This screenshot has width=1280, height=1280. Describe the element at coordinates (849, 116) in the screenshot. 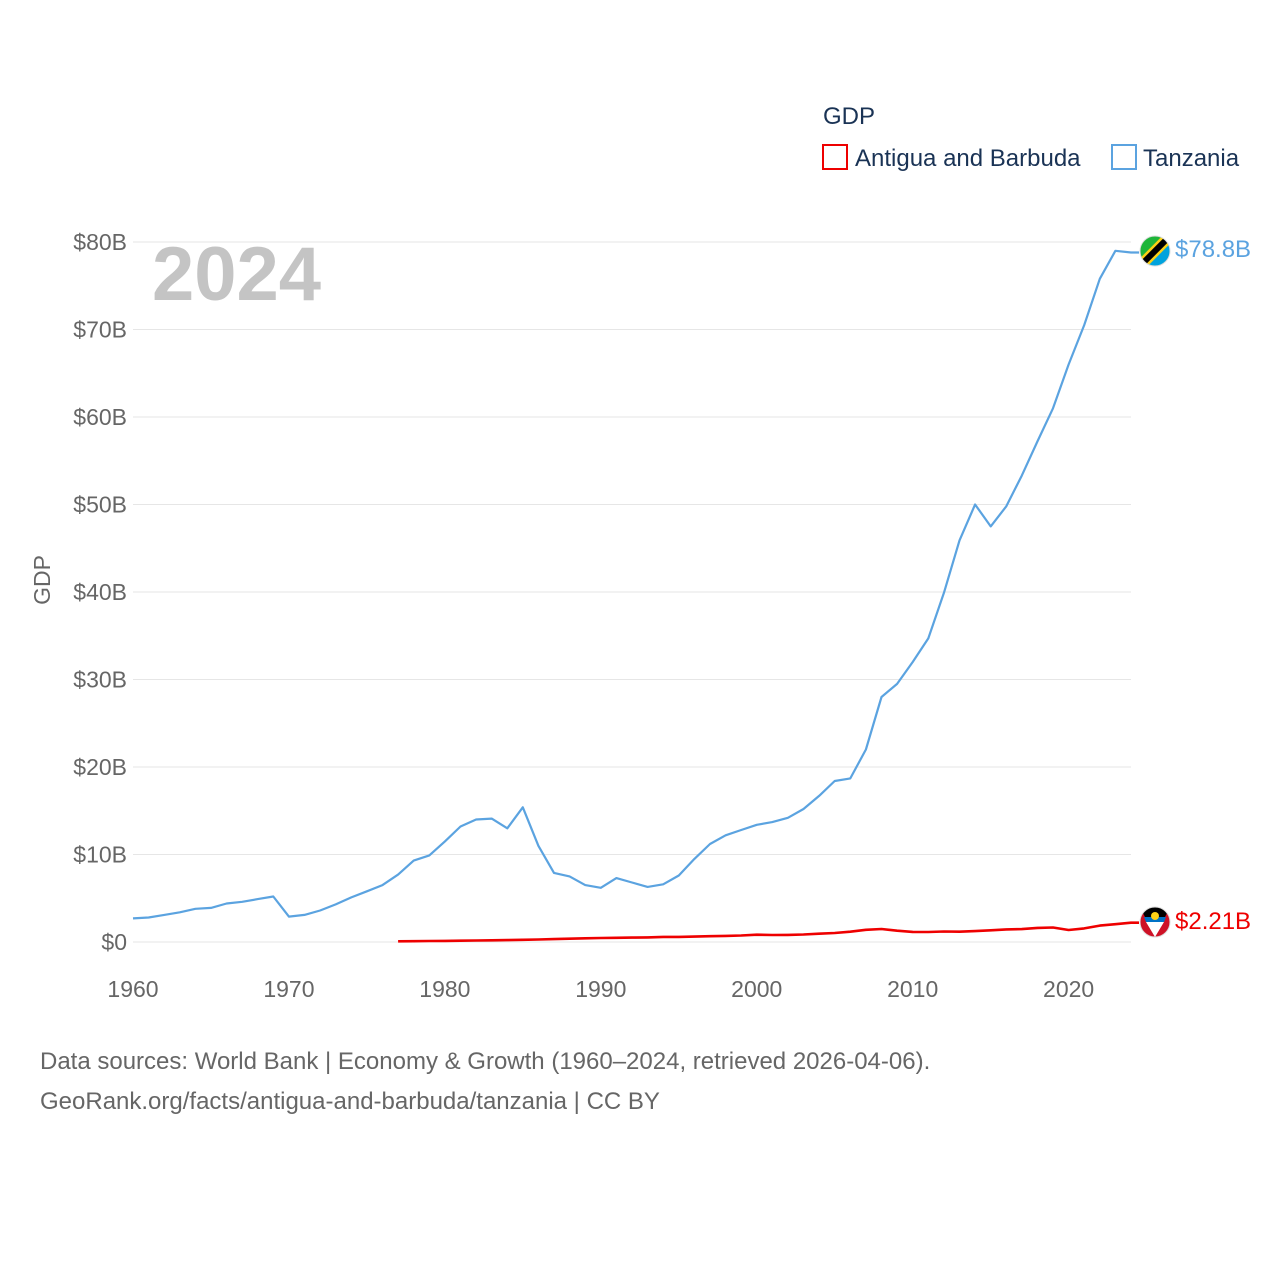

I see `legend-title: GDP` at that location.